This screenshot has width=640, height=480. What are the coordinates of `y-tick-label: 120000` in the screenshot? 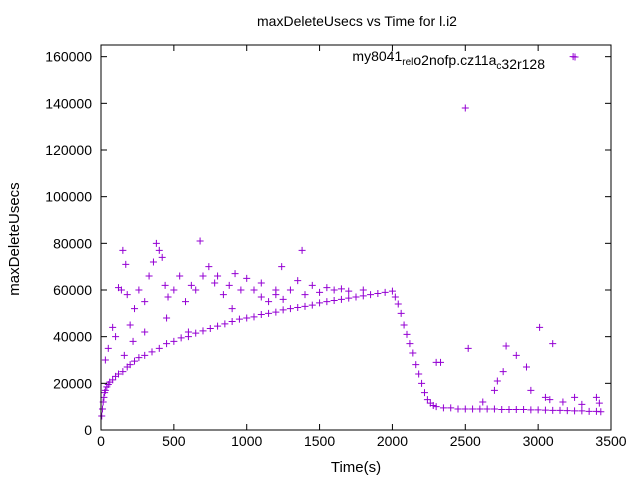 It's located at (68, 150).